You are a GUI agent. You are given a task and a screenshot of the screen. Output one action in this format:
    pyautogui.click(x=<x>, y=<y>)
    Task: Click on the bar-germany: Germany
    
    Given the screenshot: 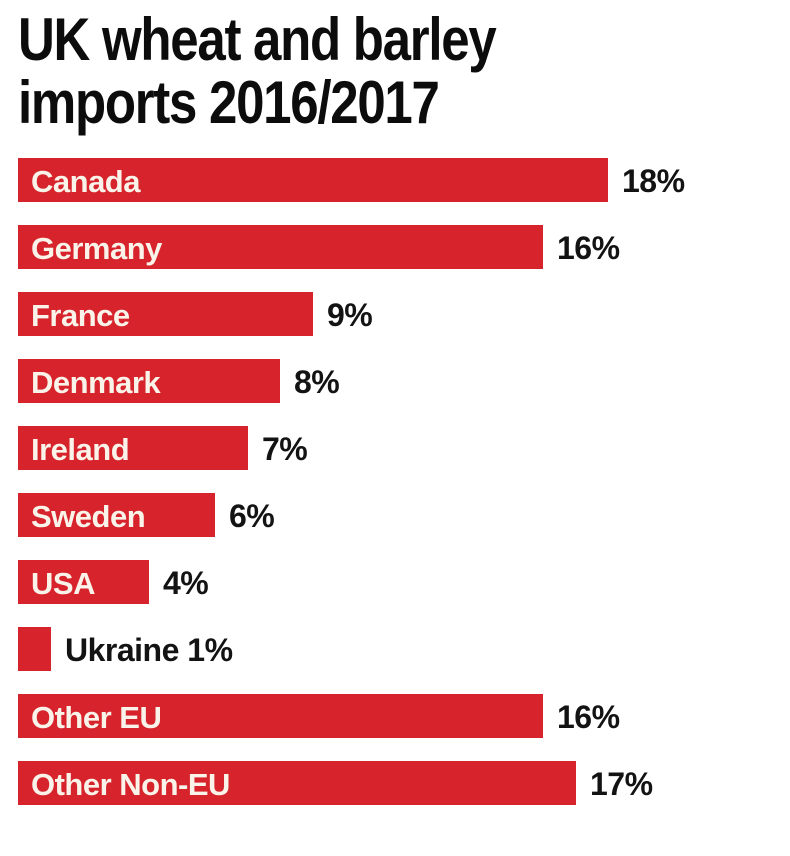 What is the action you would take?
    pyautogui.click(x=280, y=247)
    